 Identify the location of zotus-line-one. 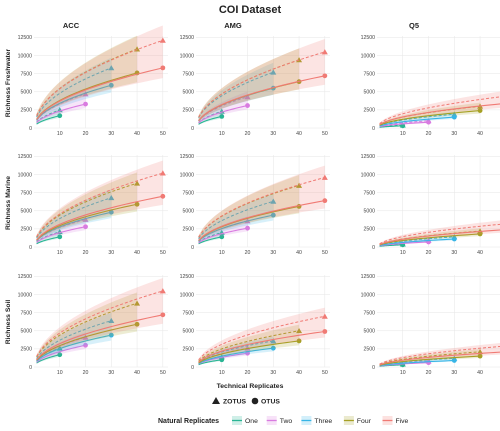
(210, 117).